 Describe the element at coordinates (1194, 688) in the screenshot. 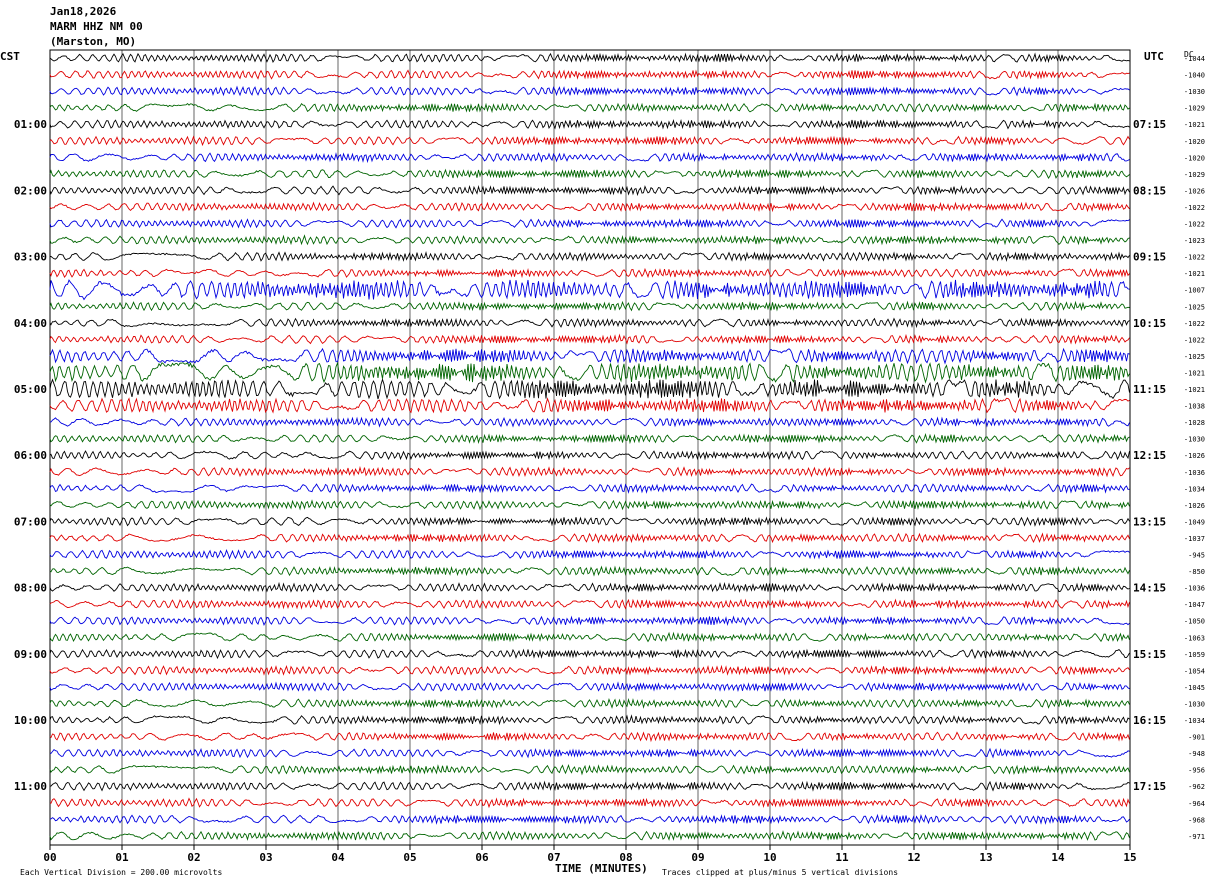

I see `dc-offset-label: -1045` at that location.